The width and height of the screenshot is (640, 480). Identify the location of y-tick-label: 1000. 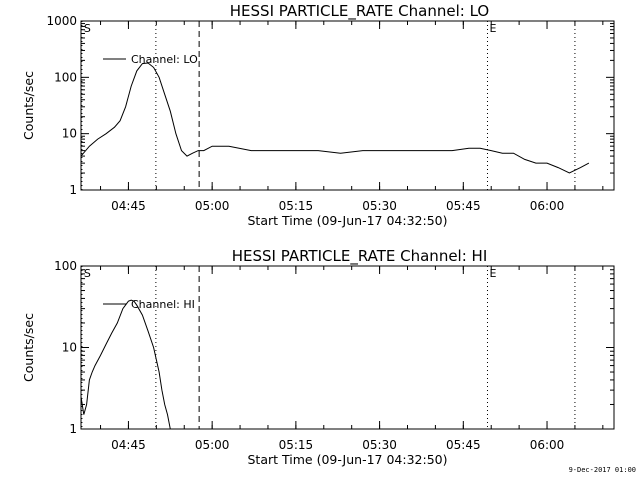
(61, 21).